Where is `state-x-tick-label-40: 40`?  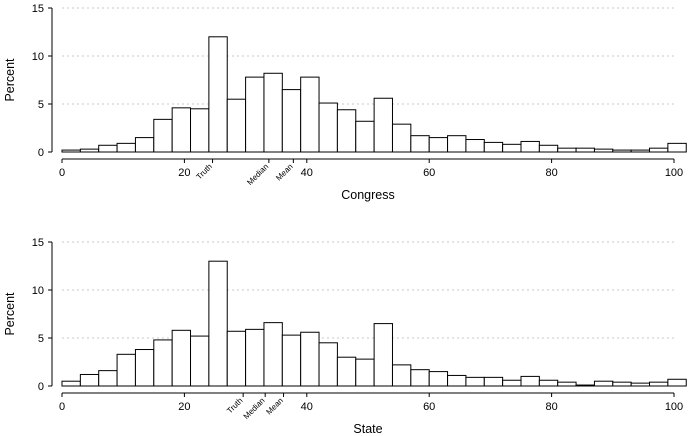 state-x-tick-label-40: 40 is located at coordinates (307, 407).